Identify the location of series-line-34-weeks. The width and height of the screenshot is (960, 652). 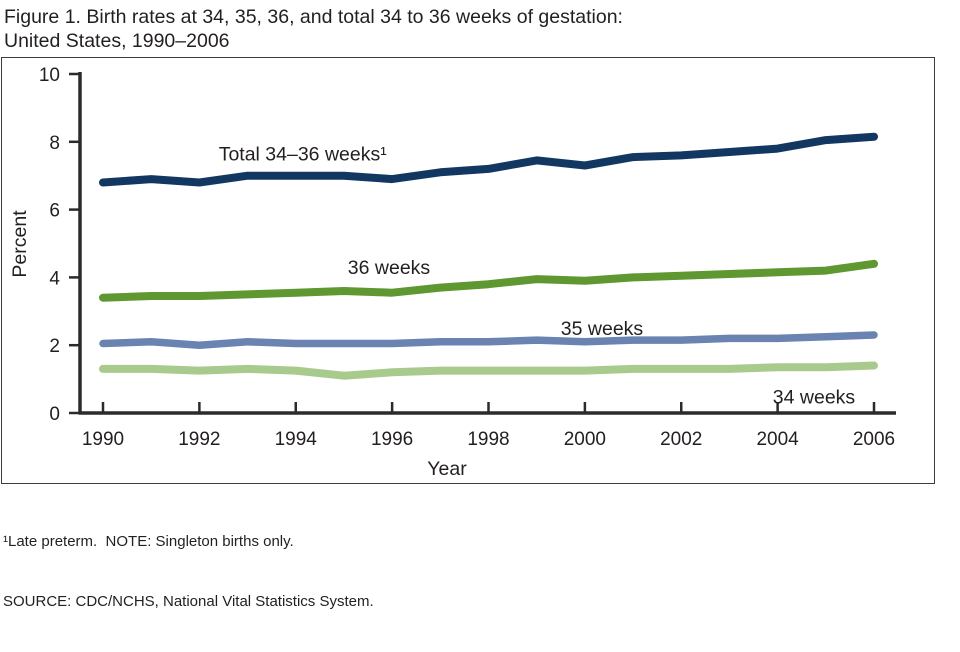
(488, 370).